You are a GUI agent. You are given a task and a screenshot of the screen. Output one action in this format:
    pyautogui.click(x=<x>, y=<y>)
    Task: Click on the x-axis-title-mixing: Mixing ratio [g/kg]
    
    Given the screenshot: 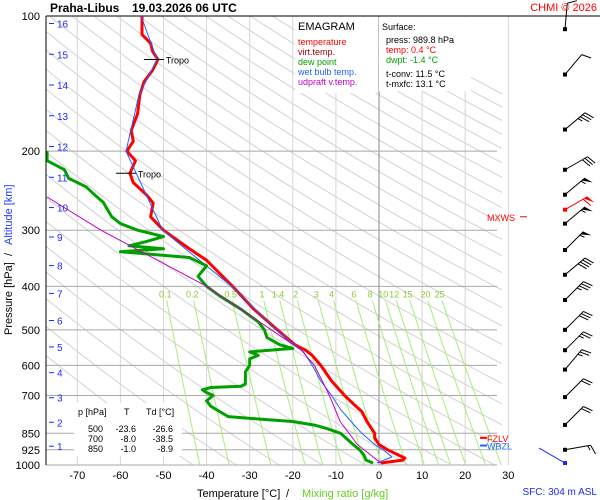 What is the action you would take?
    pyautogui.click(x=345, y=494)
    